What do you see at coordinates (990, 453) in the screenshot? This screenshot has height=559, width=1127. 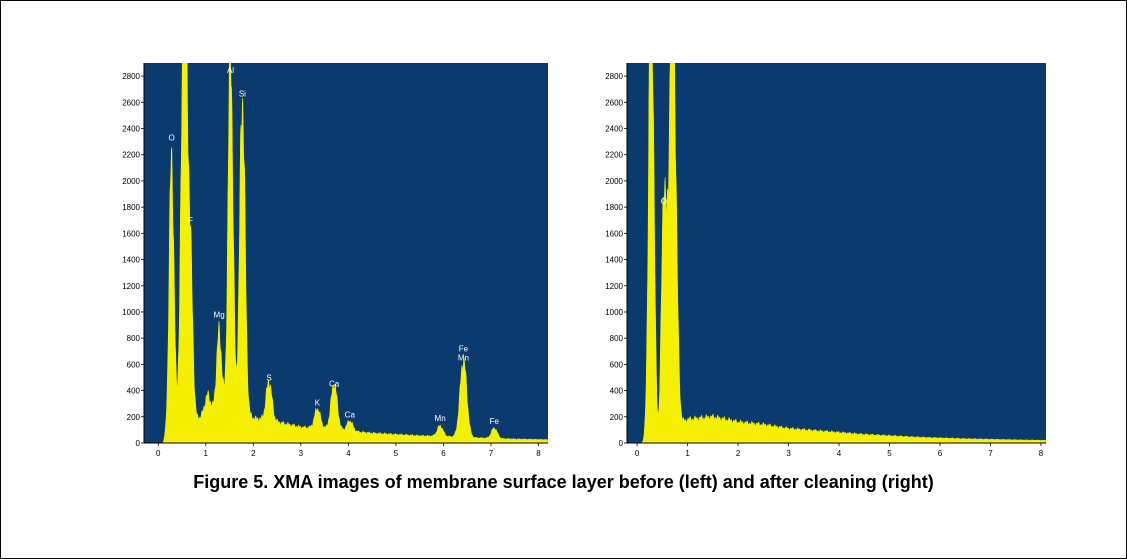 I see `right-x-tick-label: 7` at bounding box center [990, 453].